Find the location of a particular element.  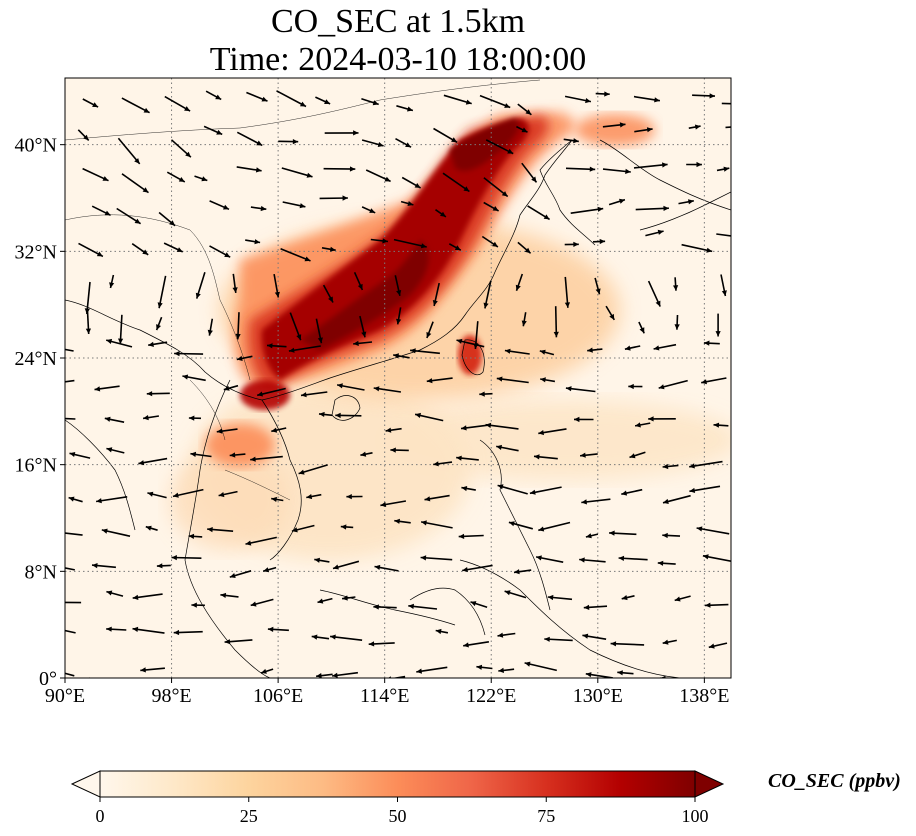

map-title-line-1: CO_SEC at 1.5km is located at coordinates (398, 21).